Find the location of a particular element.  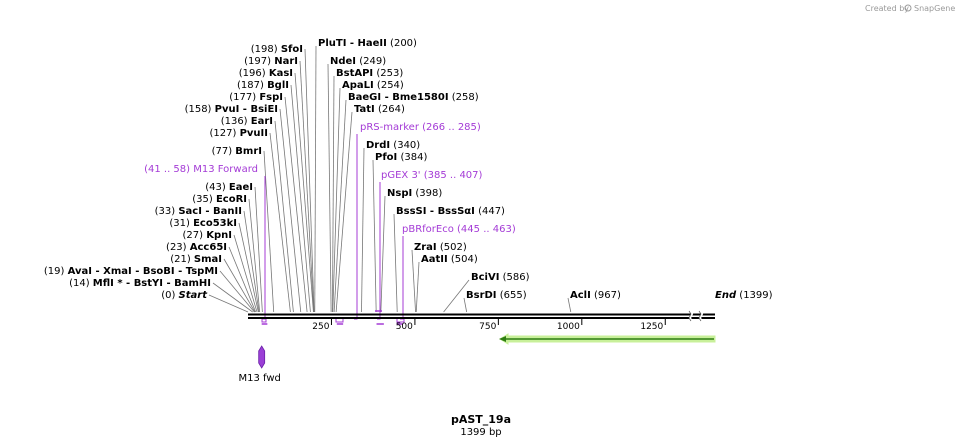

primer-pgex-3: pGEX 3' (385 .. 407) is located at coordinates (432, 175).